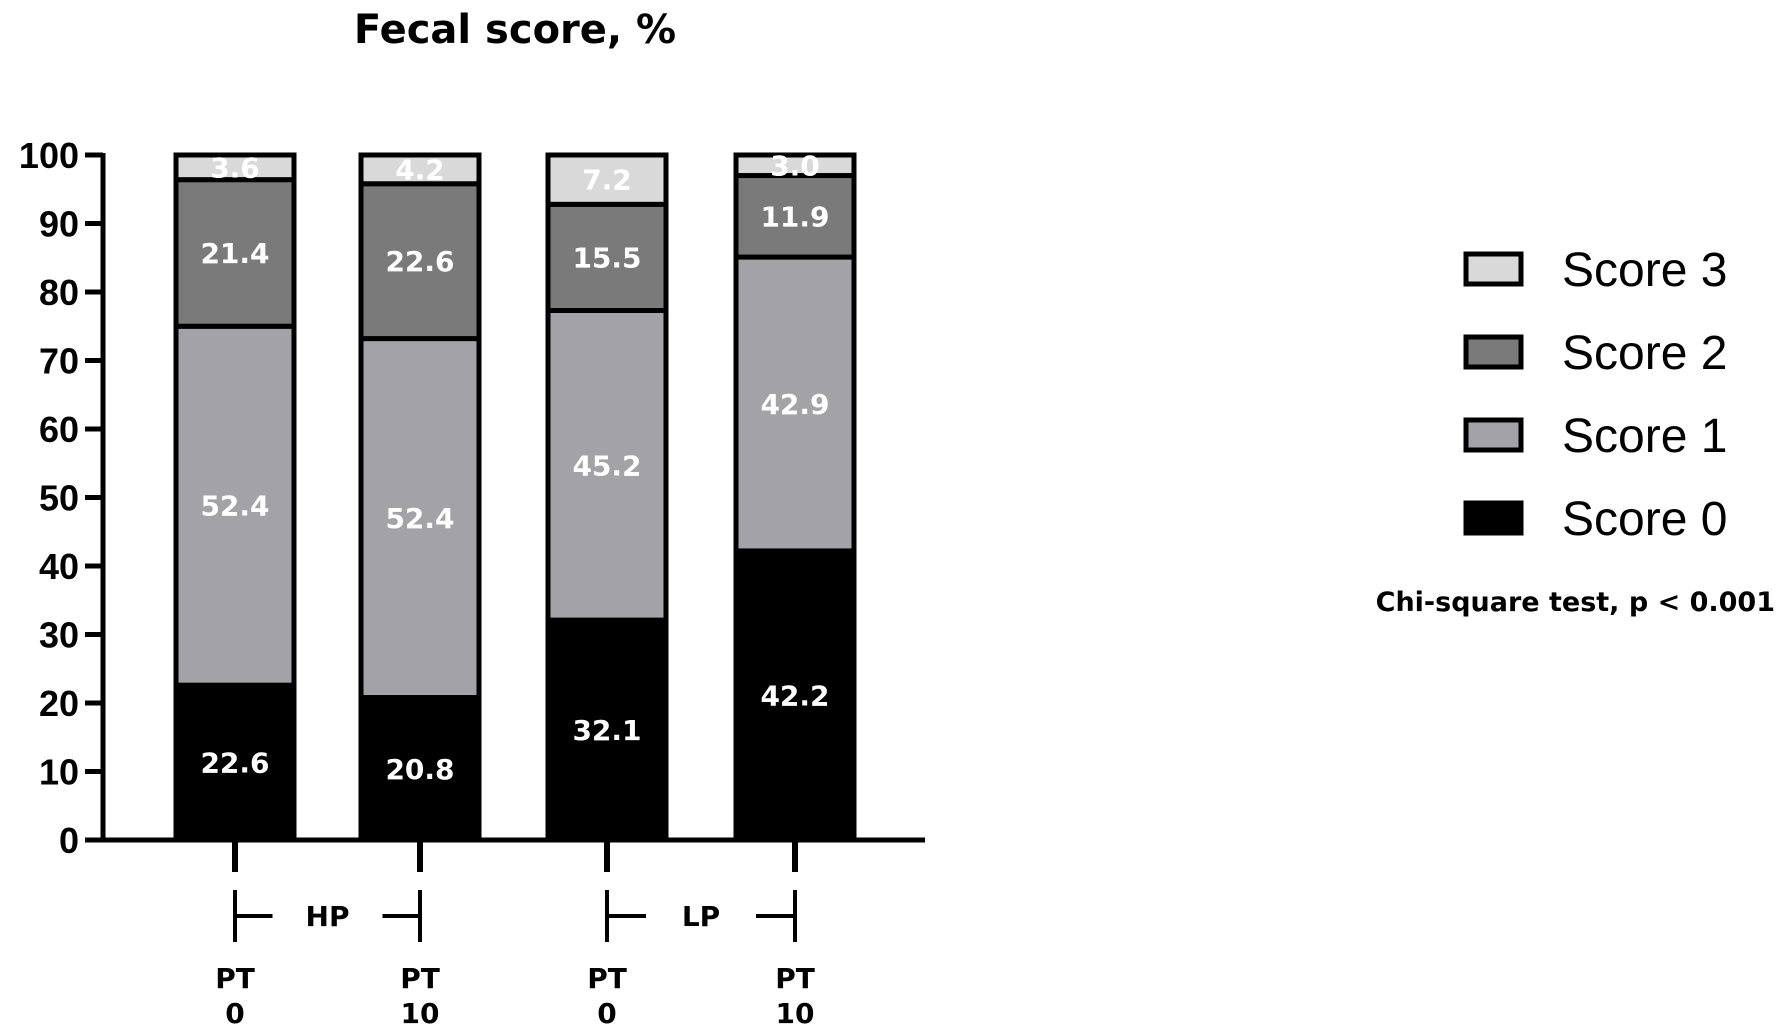  I want to click on y-tick-label: 80, so click(59, 292).